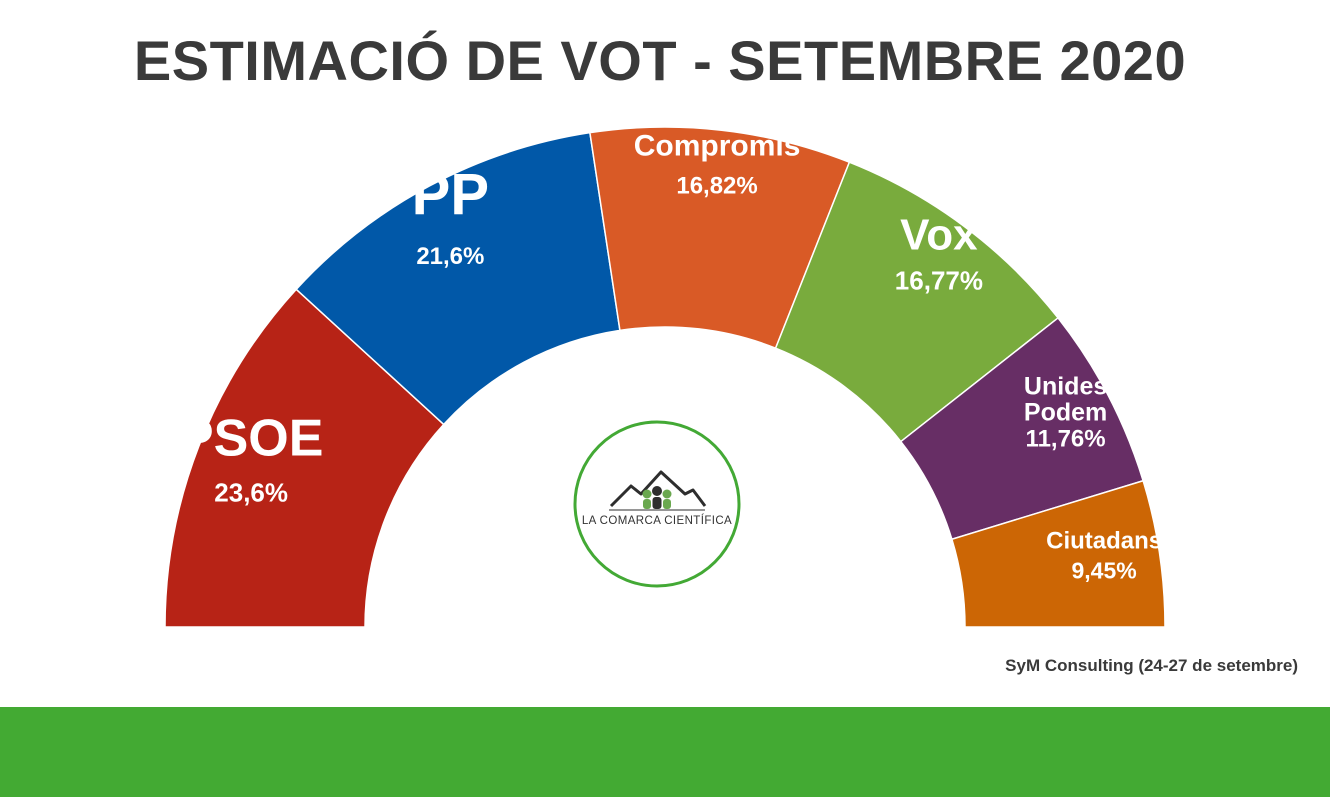 This screenshot has height=797, width=1330. What do you see at coordinates (1104, 541) in the screenshot?
I see `slice-name-ciutadans: Ciutadans` at bounding box center [1104, 541].